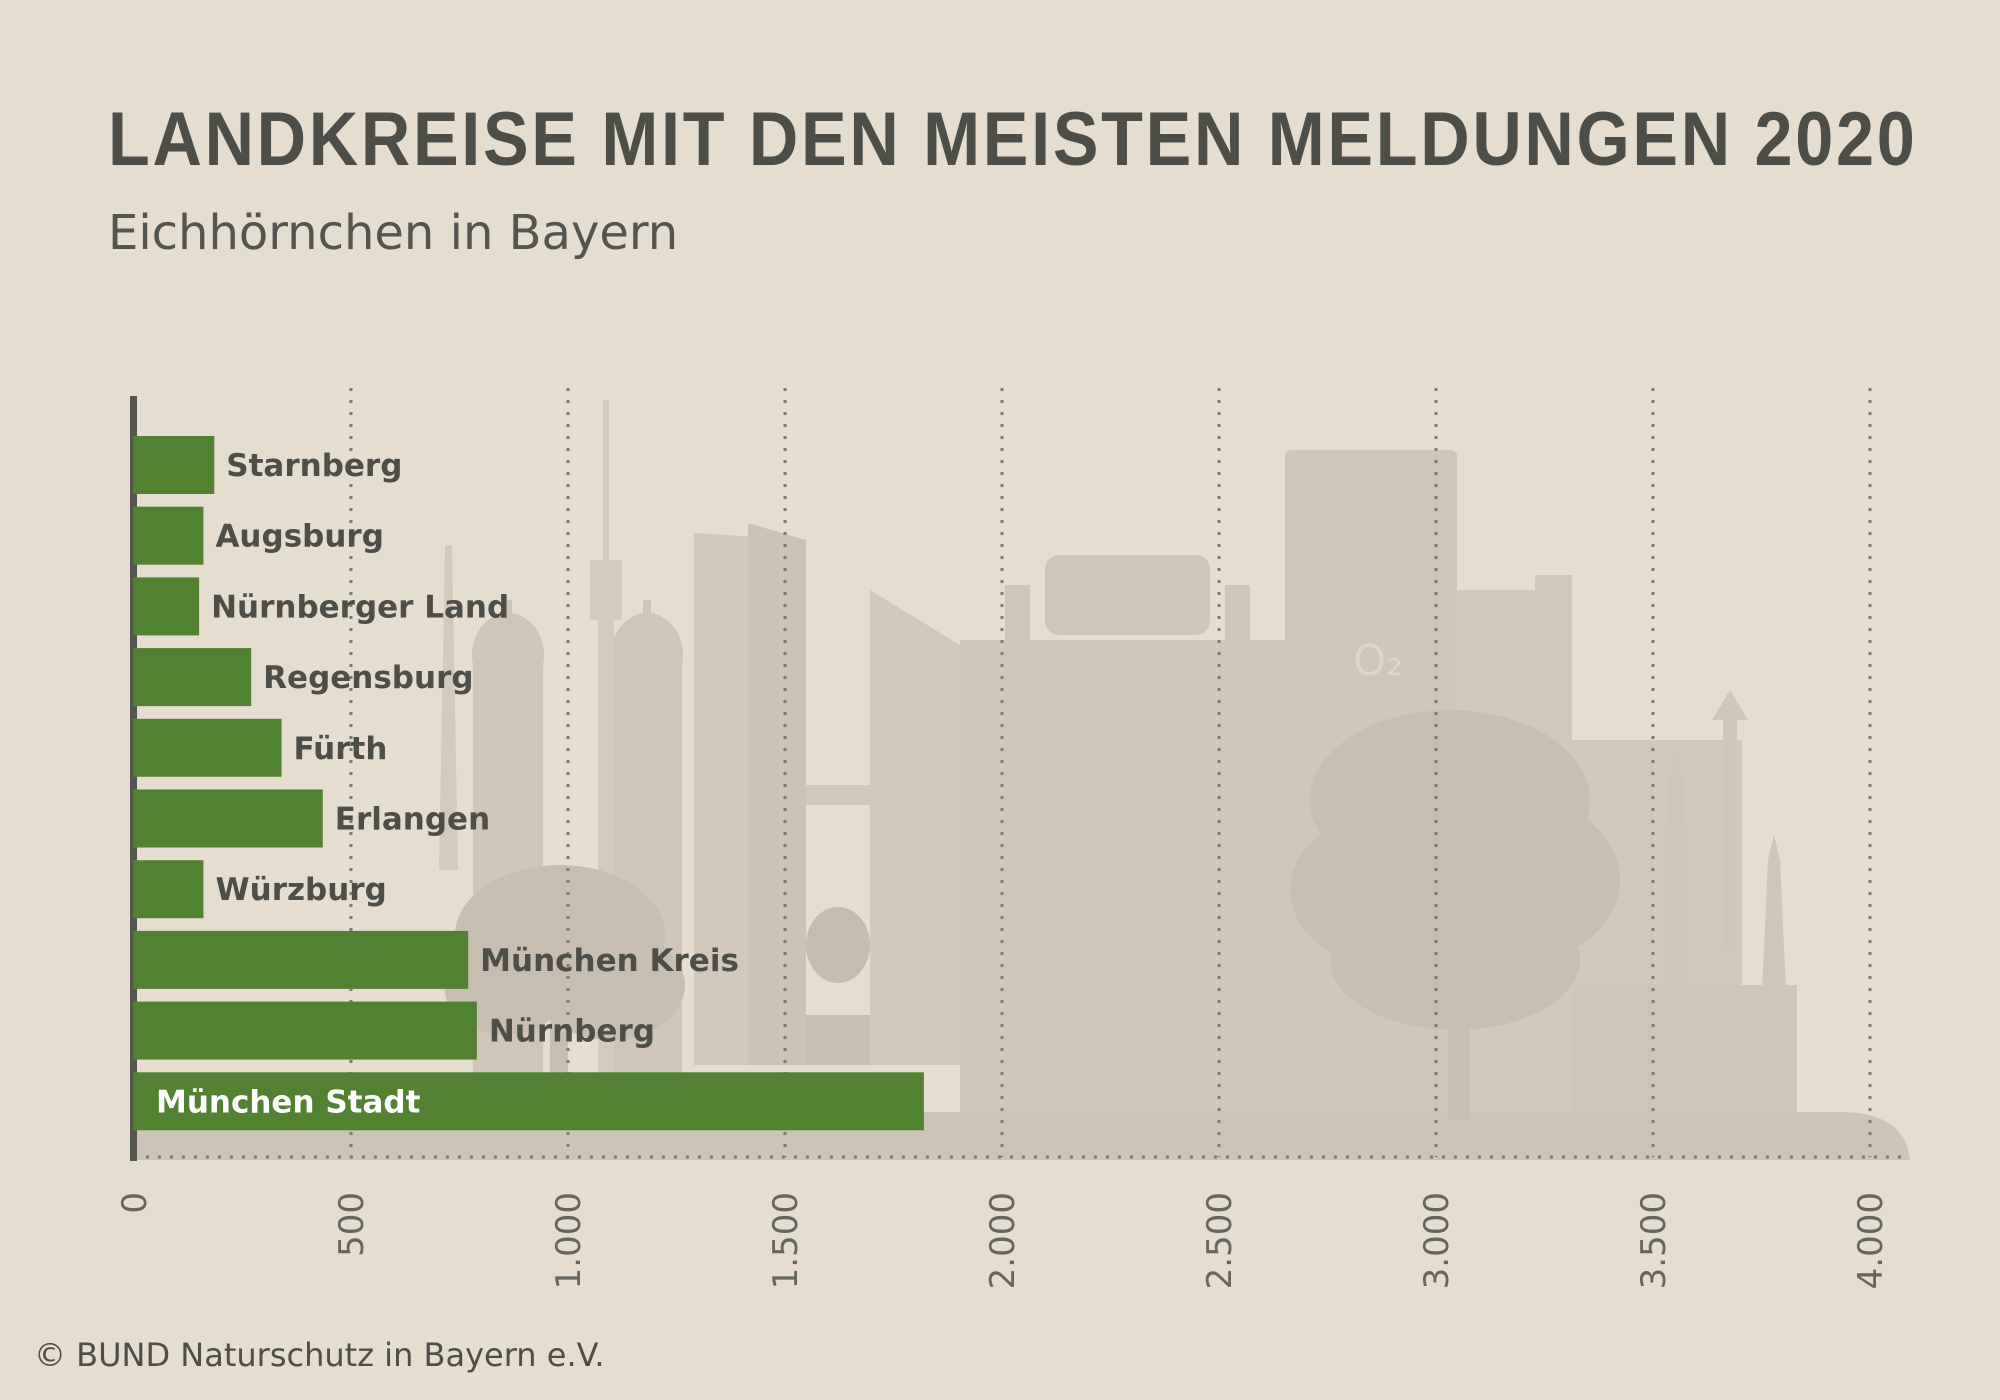 The image size is (2000, 1400). What do you see at coordinates (299, 537) in the screenshot?
I see `bar-label: Augsburg` at bounding box center [299, 537].